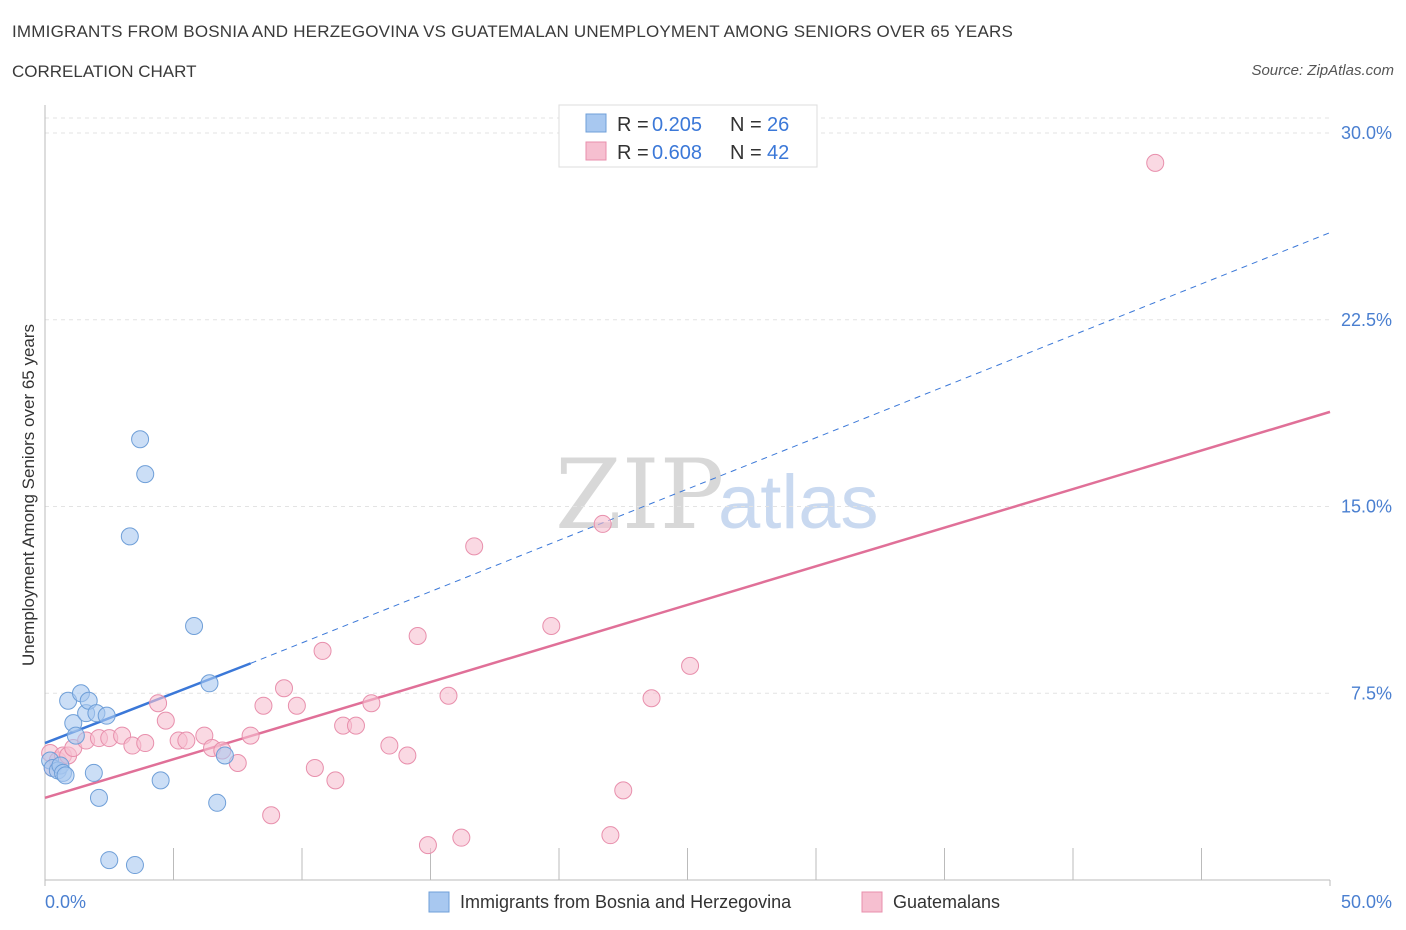 The image size is (1406, 930). What do you see at coordinates (633, 125) in the screenshot?
I see `legend-blue-r-label: R =` at bounding box center [633, 125].